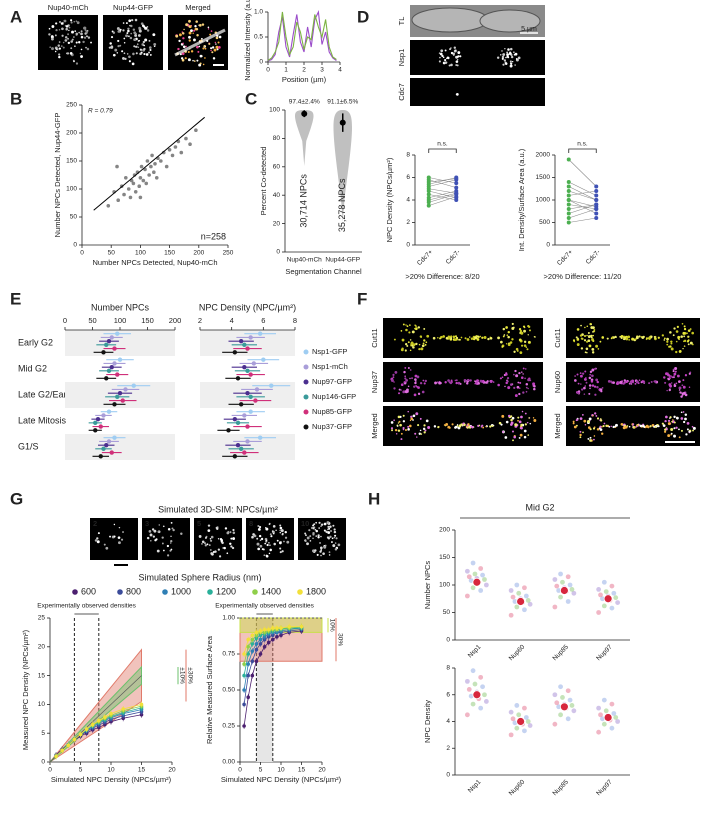 The height and width of the screenshot is (813, 703). What do you see at coordinates (442, 181) in the screenshot?
I see `pair-line` at bounding box center [442, 181].